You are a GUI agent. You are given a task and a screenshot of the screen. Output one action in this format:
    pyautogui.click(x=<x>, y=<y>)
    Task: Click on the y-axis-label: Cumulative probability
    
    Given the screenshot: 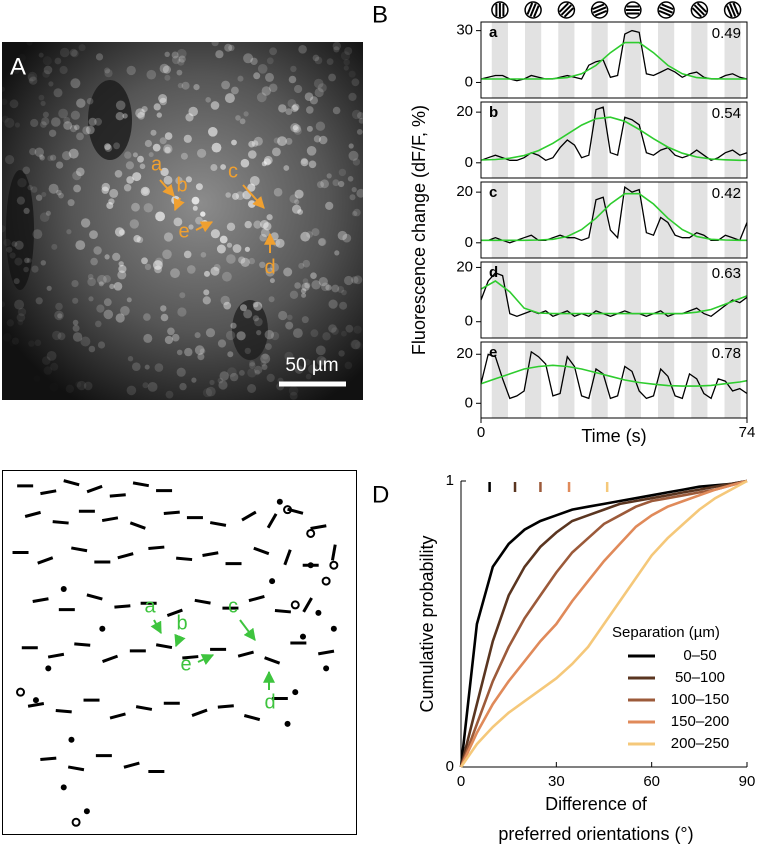 What is the action you would take?
    pyautogui.click(x=427, y=623)
    